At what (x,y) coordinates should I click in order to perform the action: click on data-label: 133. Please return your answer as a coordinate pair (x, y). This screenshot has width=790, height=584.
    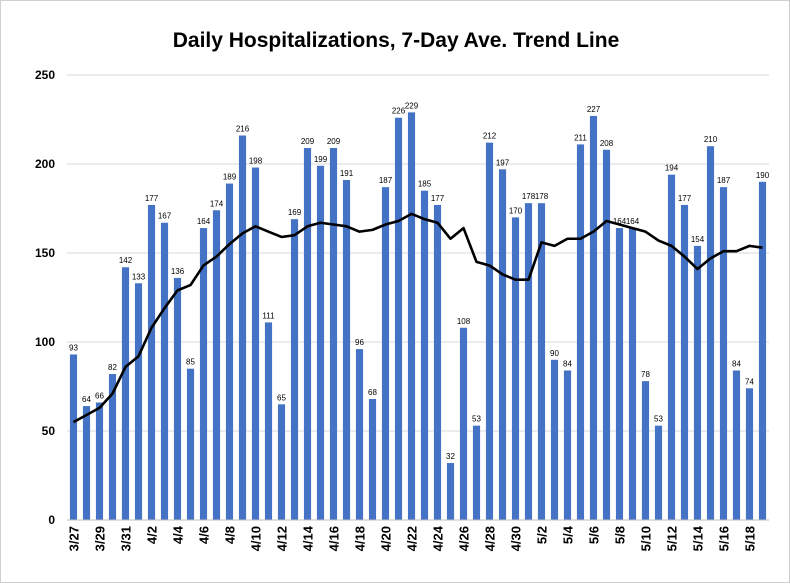
    Looking at the image, I should click on (139, 276).